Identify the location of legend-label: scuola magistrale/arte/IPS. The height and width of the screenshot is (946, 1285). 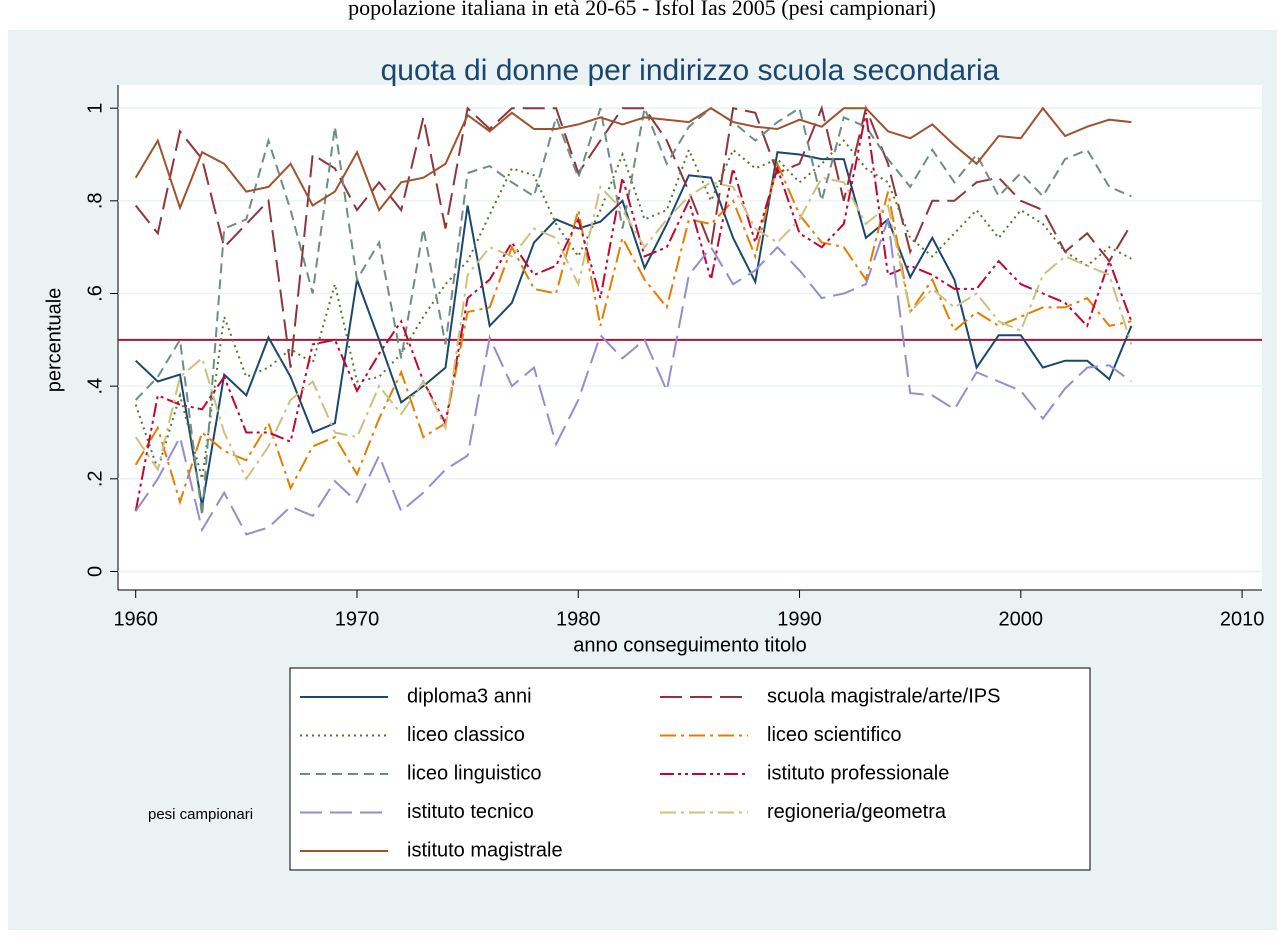
(883, 696).